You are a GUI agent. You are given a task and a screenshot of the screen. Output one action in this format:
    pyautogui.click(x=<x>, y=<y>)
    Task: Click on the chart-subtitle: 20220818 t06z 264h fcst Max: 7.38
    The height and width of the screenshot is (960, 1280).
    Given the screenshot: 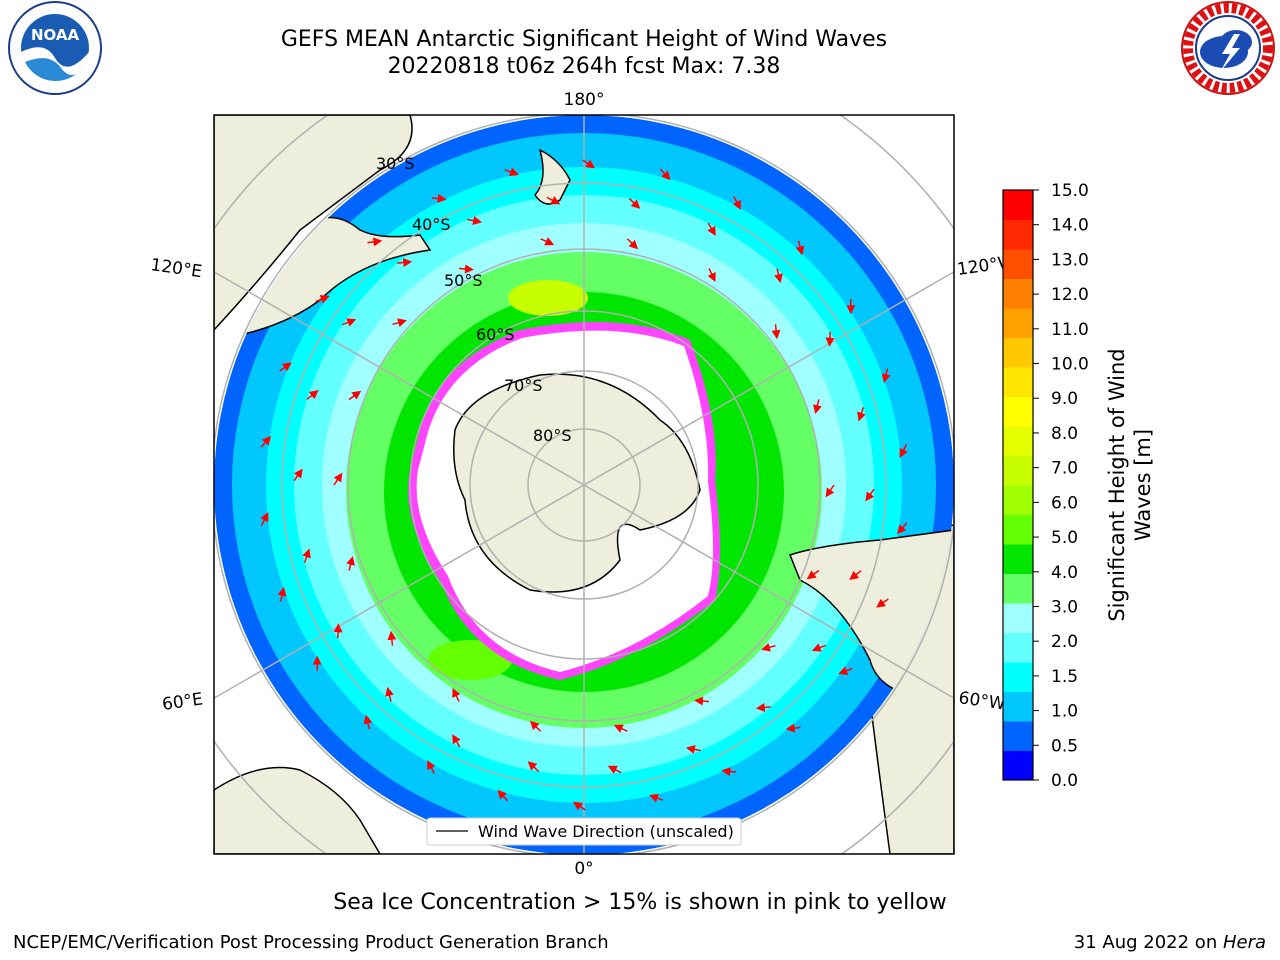 What is the action you would take?
    pyautogui.click(x=584, y=66)
    